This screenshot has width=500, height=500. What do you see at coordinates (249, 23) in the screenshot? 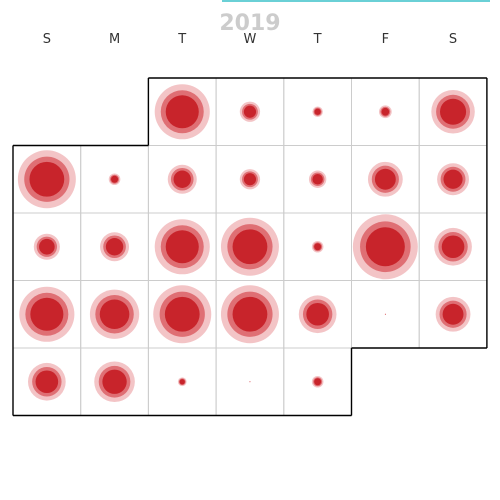
I see `chart-title: 2019` at bounding box center [249, 23].